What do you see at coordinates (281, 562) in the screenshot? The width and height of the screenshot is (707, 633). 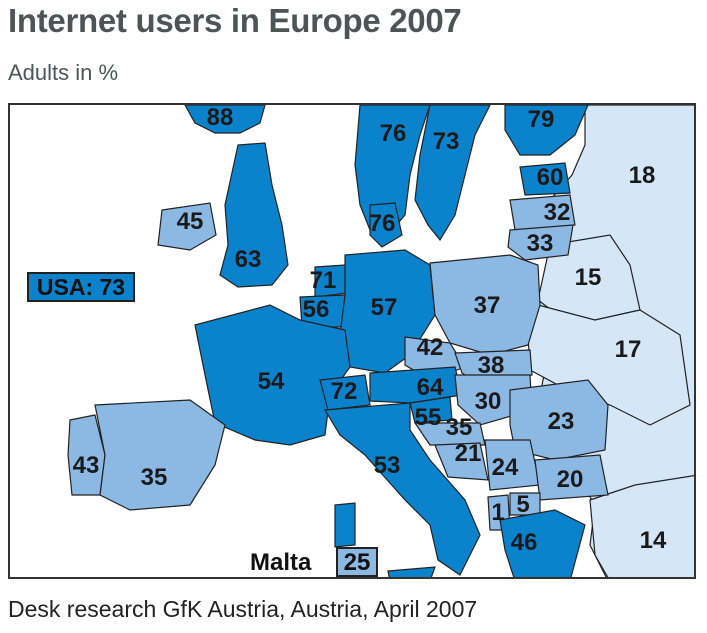 I see `malta-label: Malta` at bounding box center [281, 562].